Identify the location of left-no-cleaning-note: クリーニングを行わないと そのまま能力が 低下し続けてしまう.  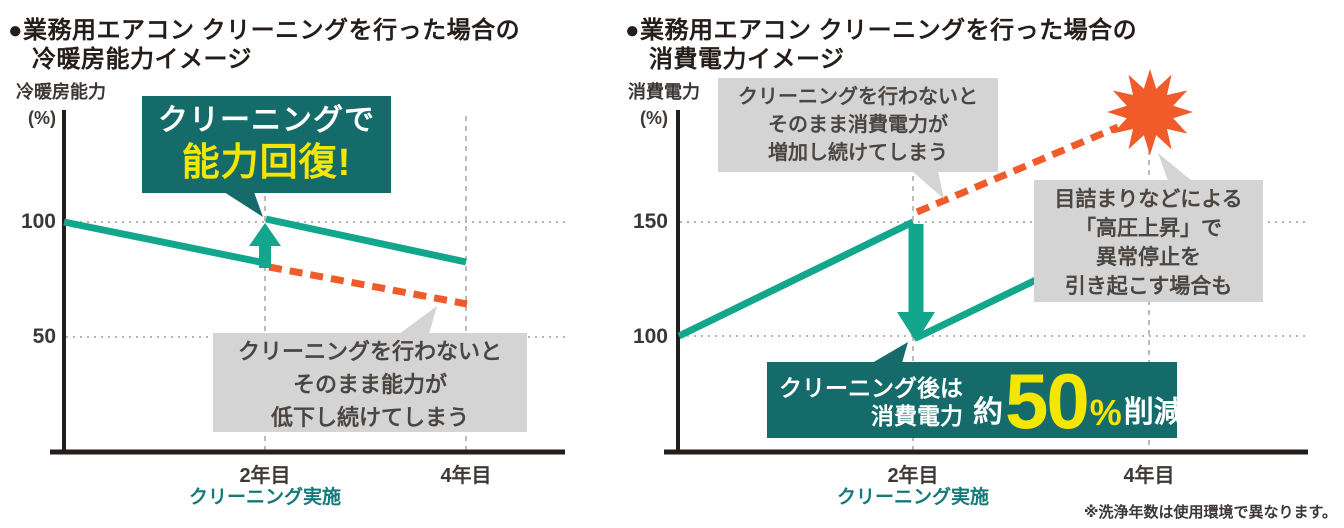
(370, 382).